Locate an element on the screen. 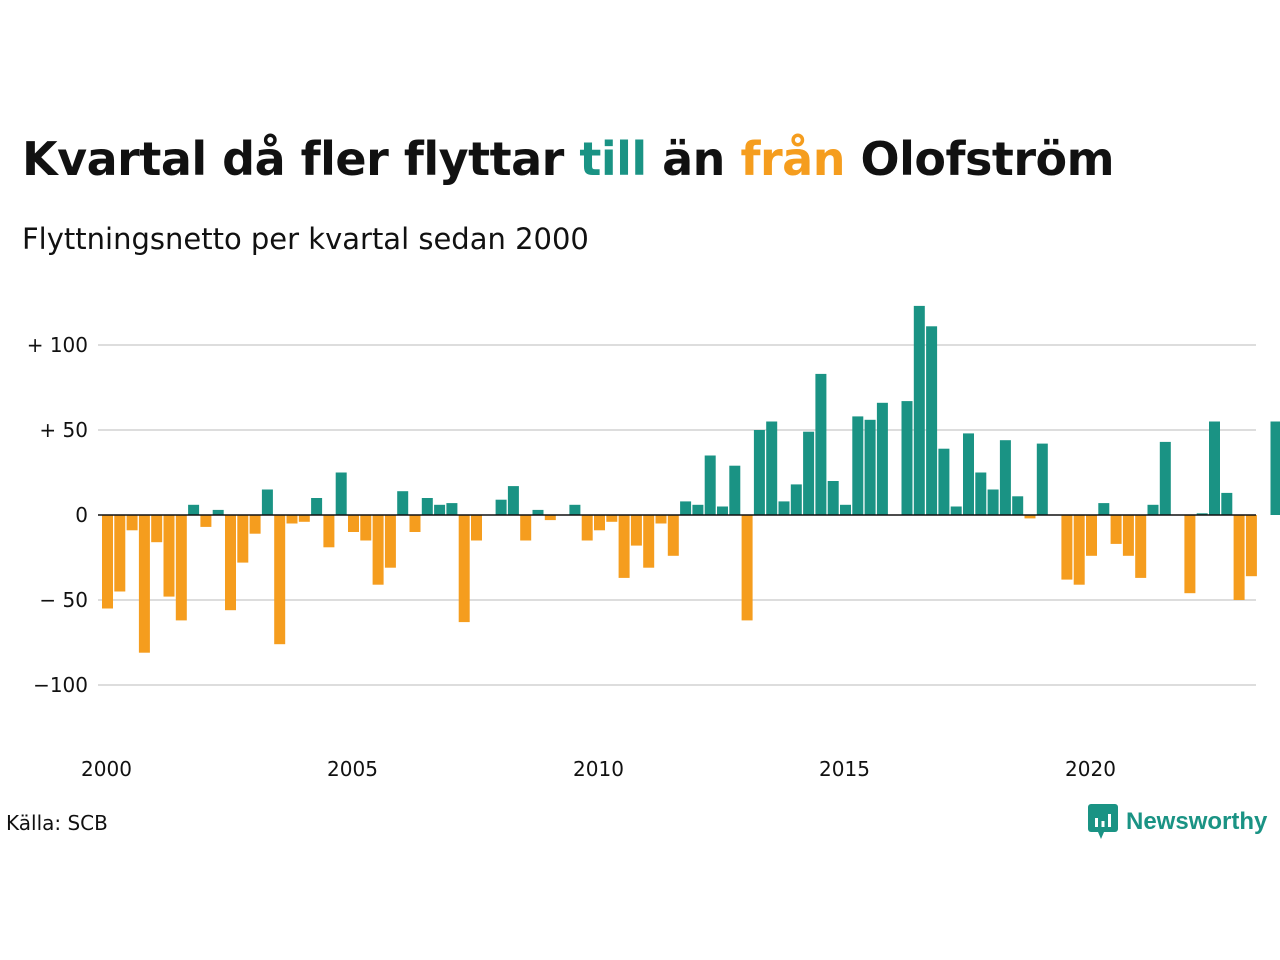 This screenshot has height=960, width=1280. bar-2004-q1 is located at coordinates (304, 518).